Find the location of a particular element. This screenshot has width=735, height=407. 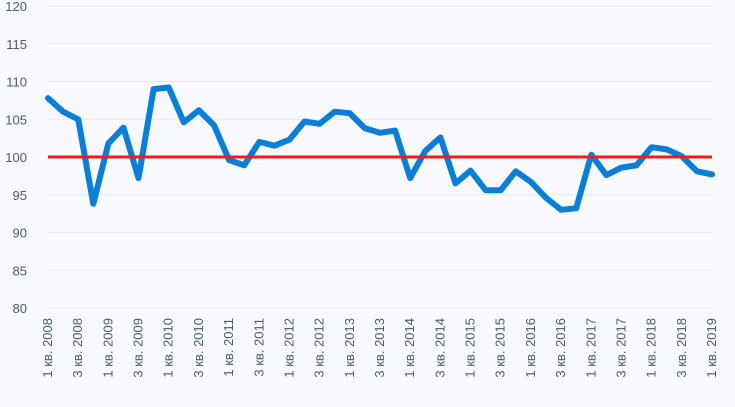

x-tick-label: 3 кв. 2012 is located at coordinates (319, 348).